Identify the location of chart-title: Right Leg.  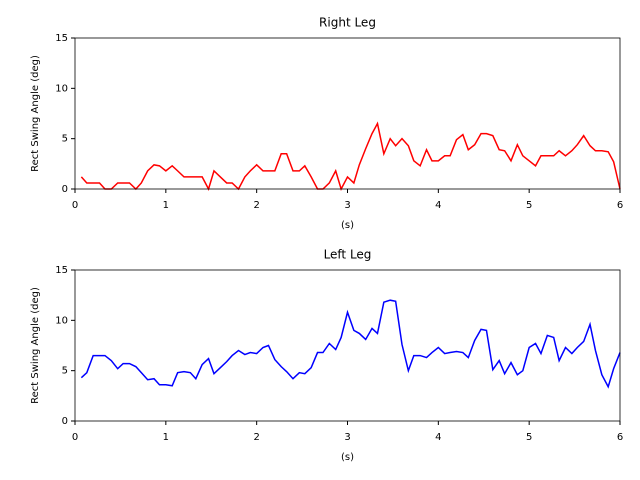
(347, 23).